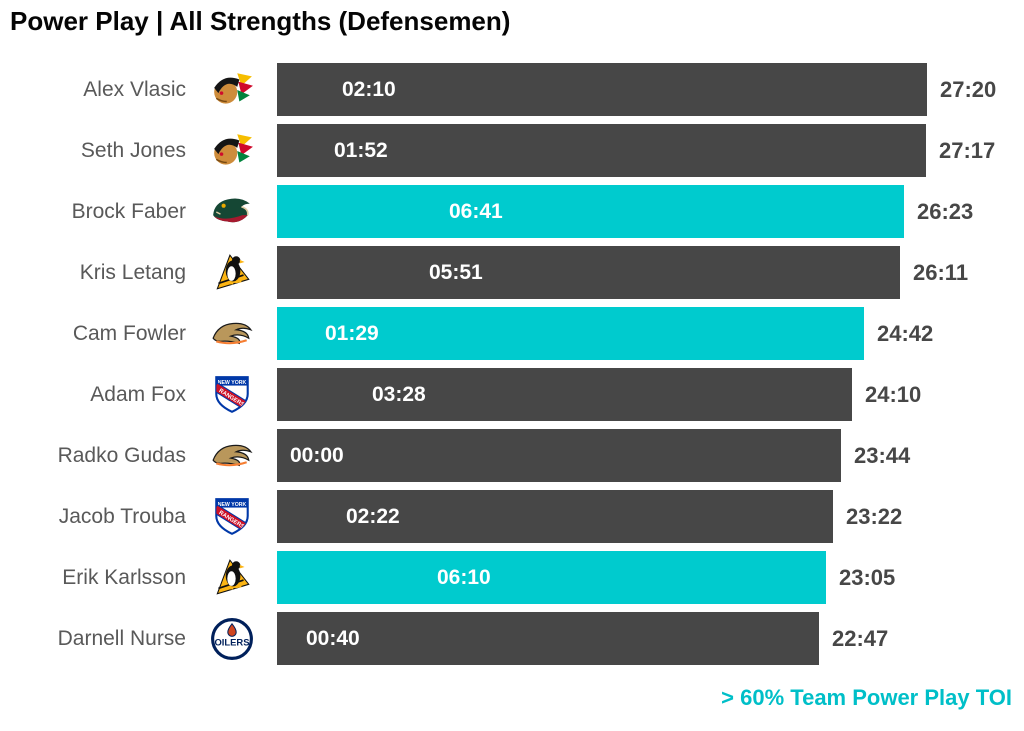 Image resolution: width=1024 pixels, height=731 pixels. I want to click on total-toi-label: 26:11, so click(941, 272).